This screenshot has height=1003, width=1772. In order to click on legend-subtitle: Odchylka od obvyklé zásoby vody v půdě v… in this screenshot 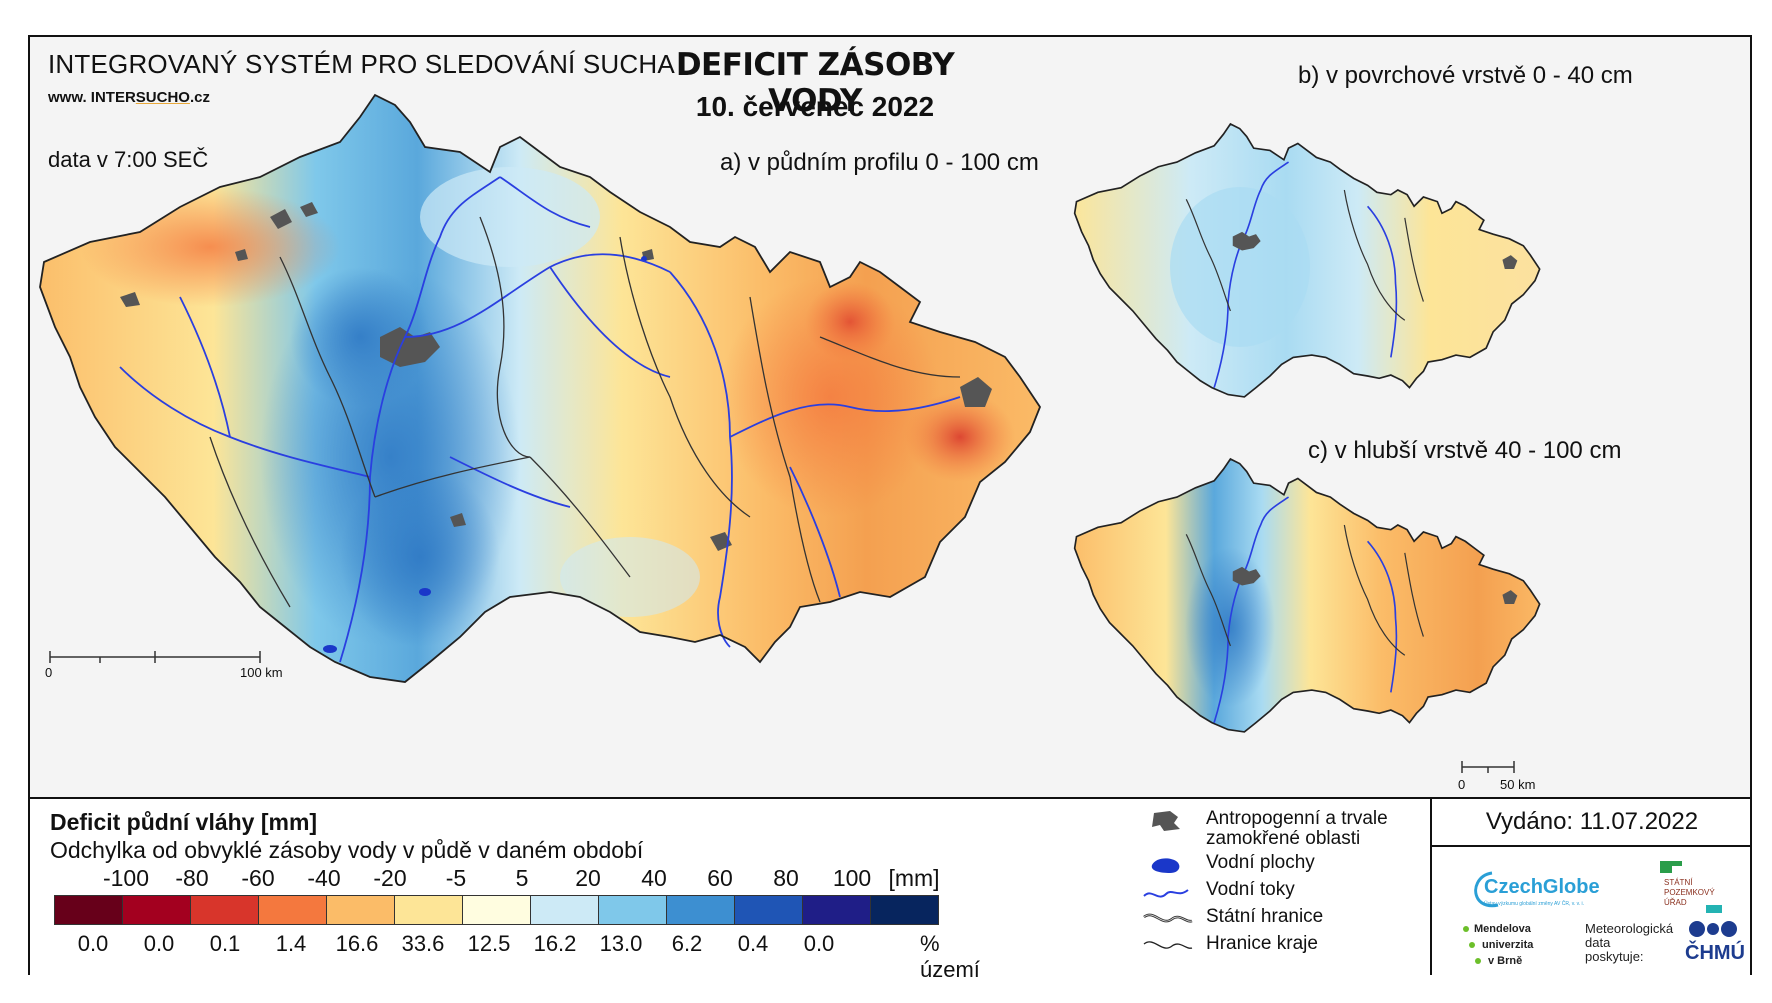, I will do `click(347, 850)`.